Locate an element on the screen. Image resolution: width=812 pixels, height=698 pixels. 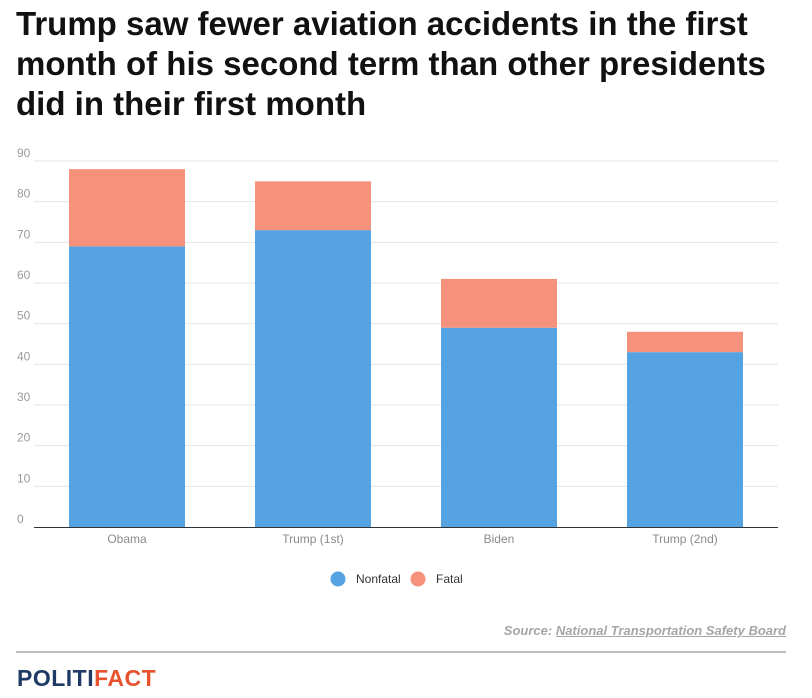
y-tick-label: 70 is located at coordinates (24, 234).